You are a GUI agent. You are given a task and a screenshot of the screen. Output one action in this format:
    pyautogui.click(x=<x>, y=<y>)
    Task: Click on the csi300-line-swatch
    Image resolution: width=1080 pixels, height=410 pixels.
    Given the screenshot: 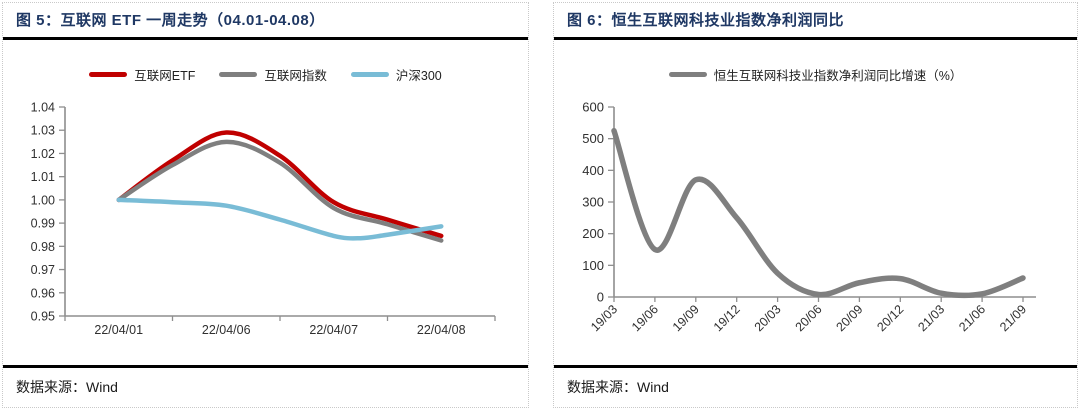 What is the action you would take?
    pyautogui.click(x=369, y=74)
    